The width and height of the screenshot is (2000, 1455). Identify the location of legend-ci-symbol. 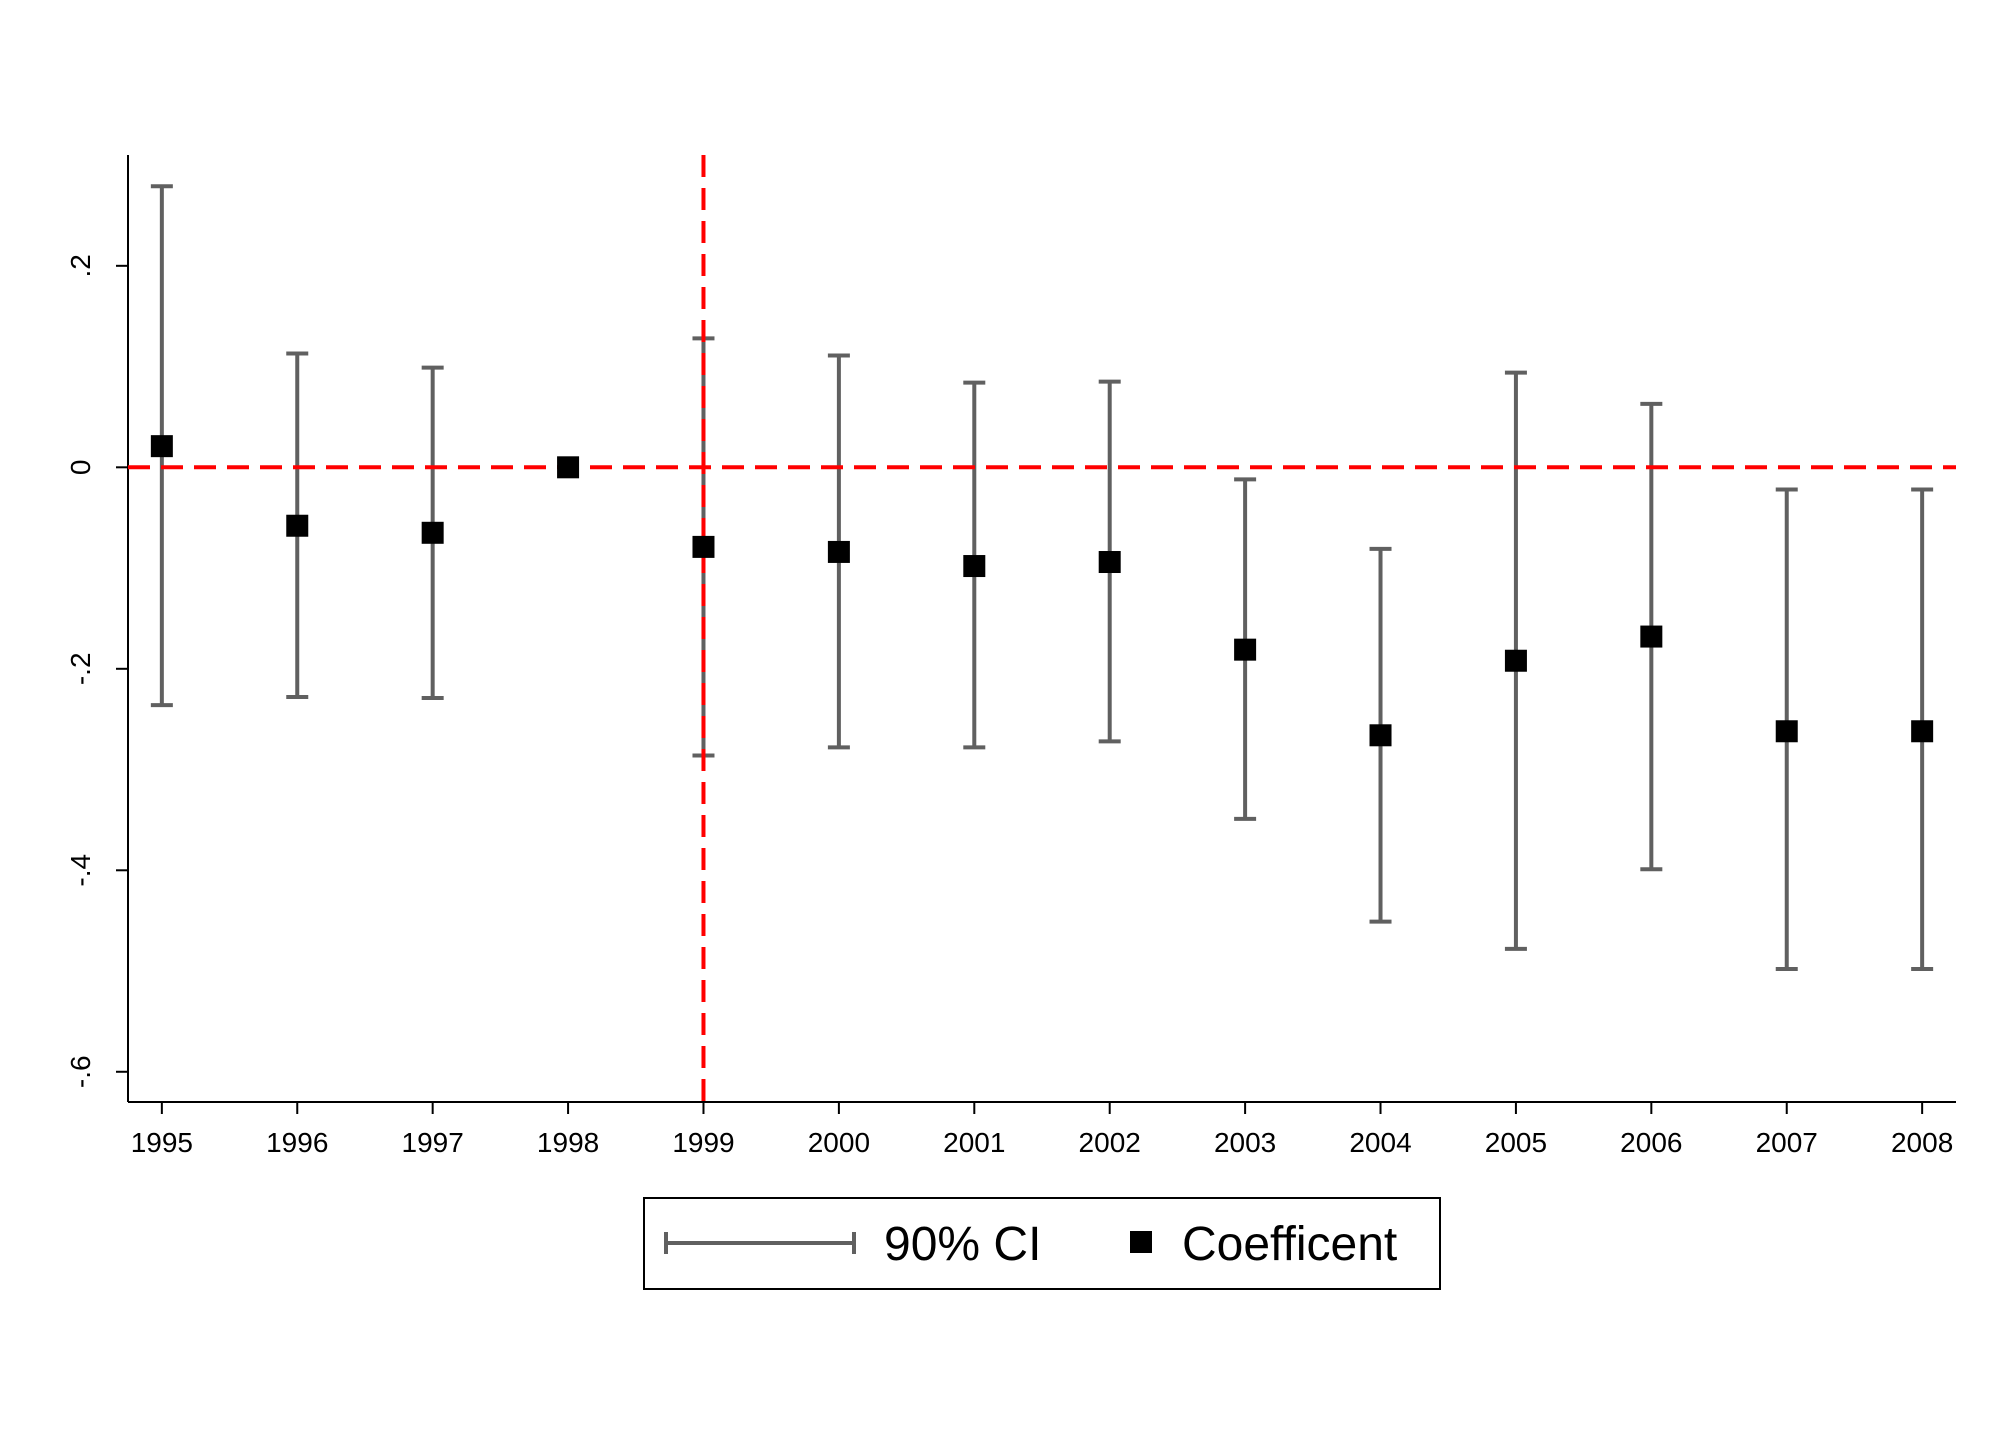
(760, 1243).